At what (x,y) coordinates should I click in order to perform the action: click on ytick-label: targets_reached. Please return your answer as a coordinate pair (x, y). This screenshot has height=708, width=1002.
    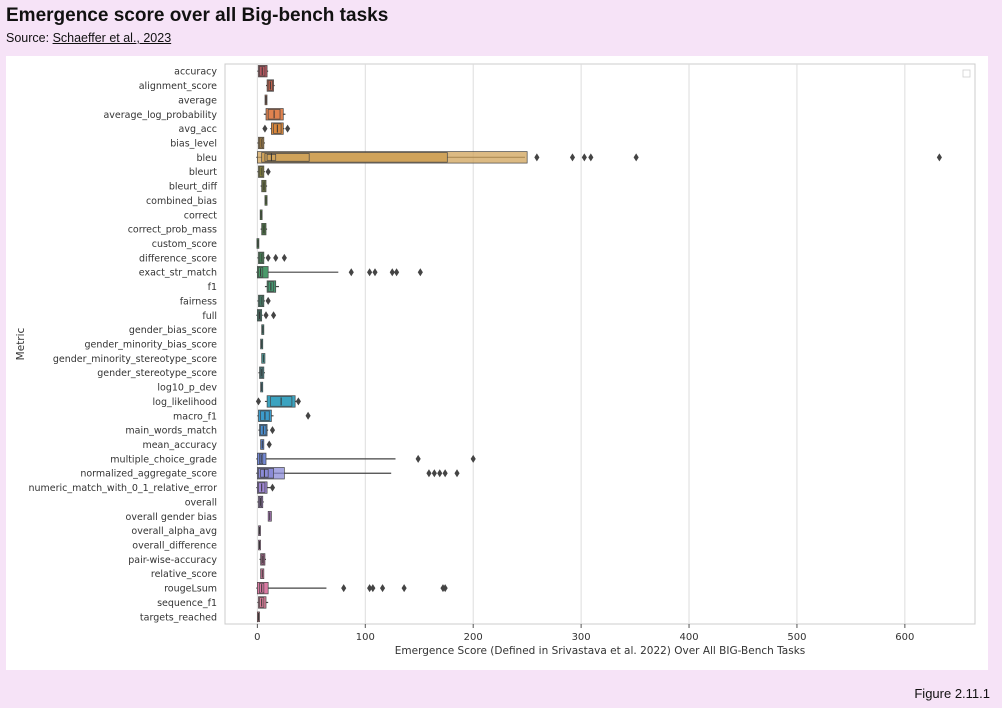
    Looking at the image, I should click on (178, 617).